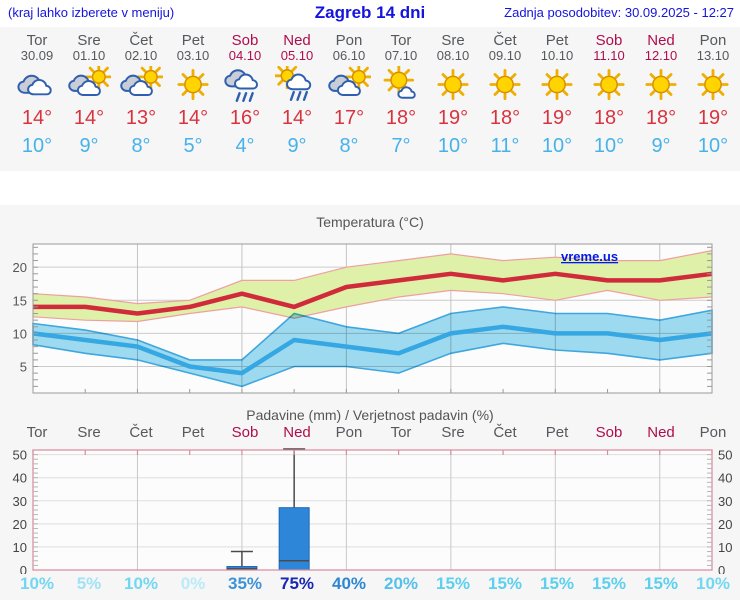  What do you see at coordinates (453, 101) in the screenshot?
I see `day-column-9: Sre 08.10 19° 10°` at bounding box center [453, 101].